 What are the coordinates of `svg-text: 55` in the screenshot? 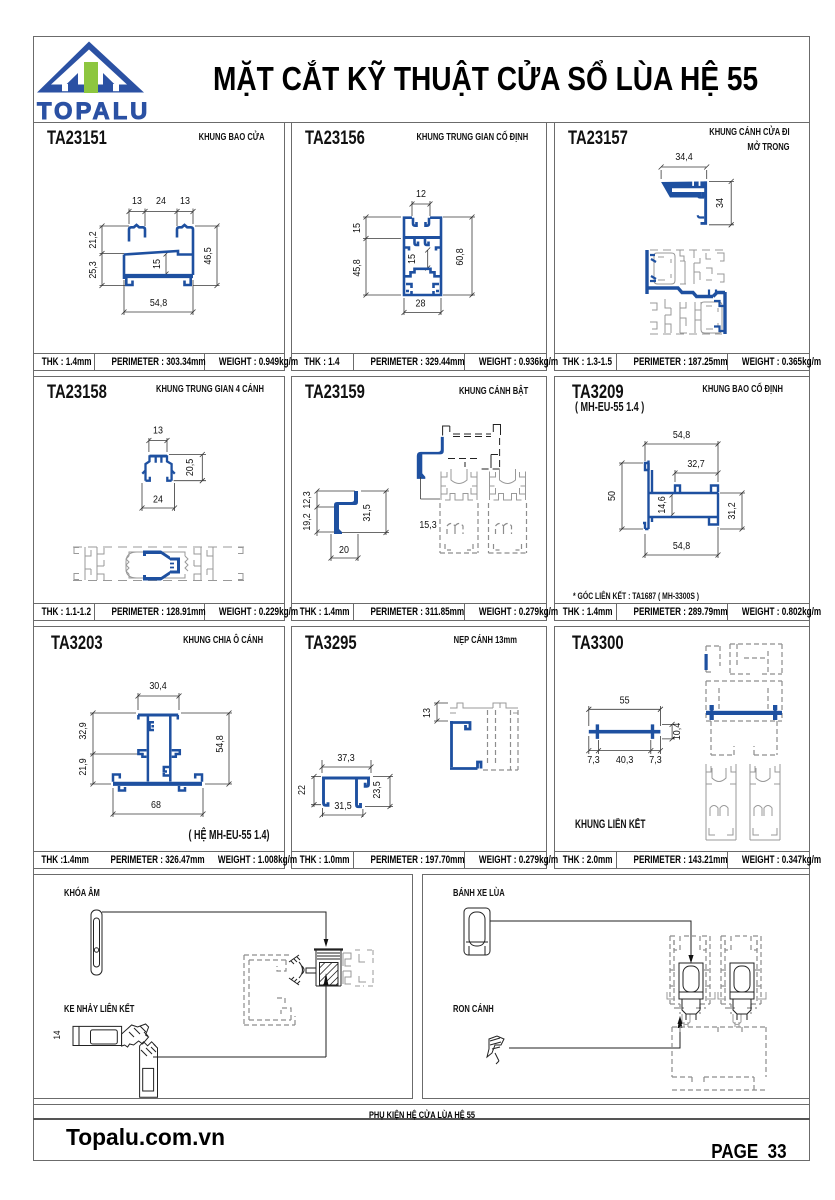 It's located at (625, 701).